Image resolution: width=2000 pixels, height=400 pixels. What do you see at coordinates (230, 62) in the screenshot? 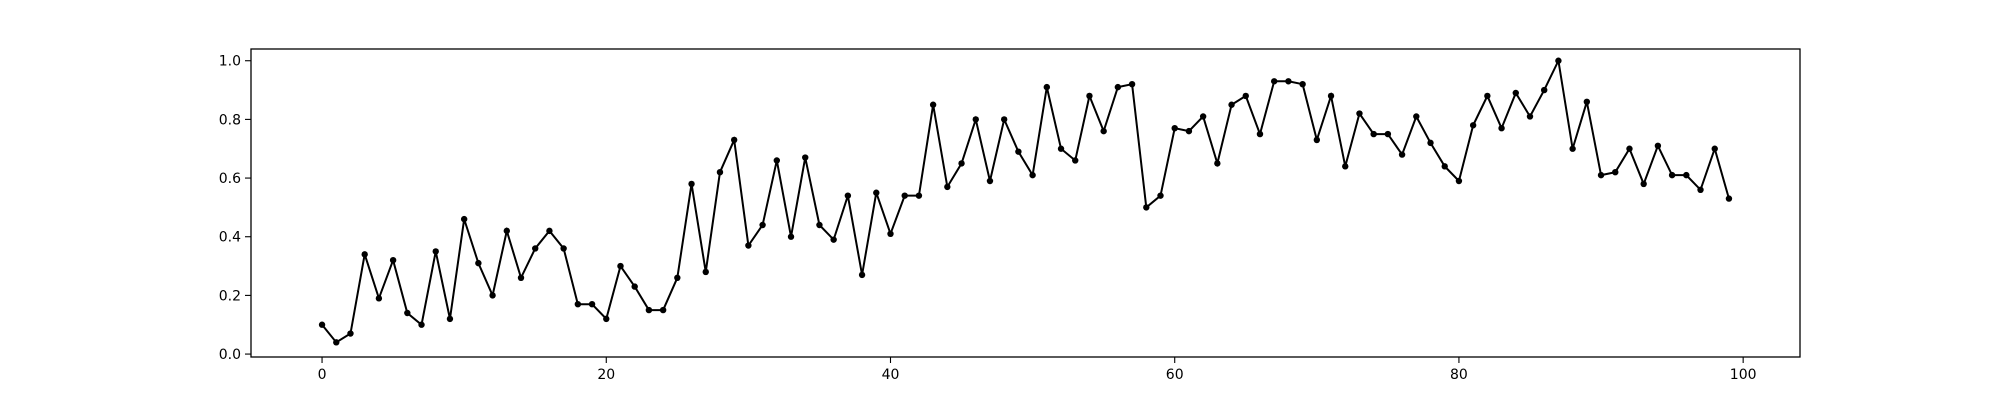
I see `y-tick-label: 1.0` at bounding box center [230, 62].